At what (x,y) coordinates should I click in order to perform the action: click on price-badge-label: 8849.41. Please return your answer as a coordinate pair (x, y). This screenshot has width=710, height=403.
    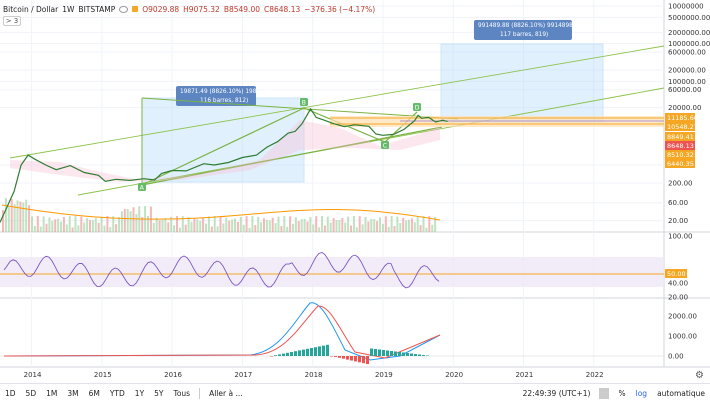
    Looking at the image, I should click on (680, 137).